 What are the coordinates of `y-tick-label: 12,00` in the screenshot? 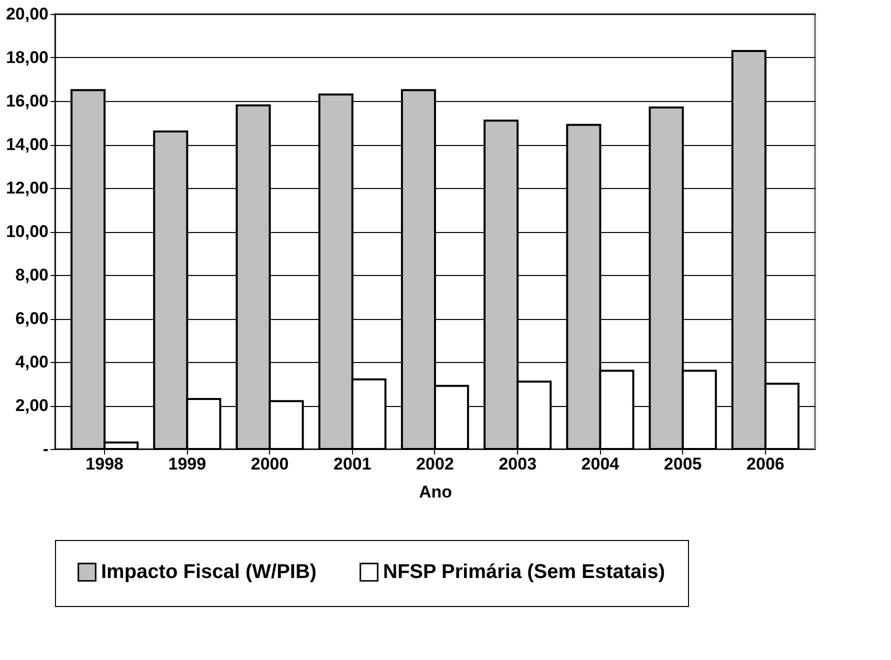 It's located at (27, 188).